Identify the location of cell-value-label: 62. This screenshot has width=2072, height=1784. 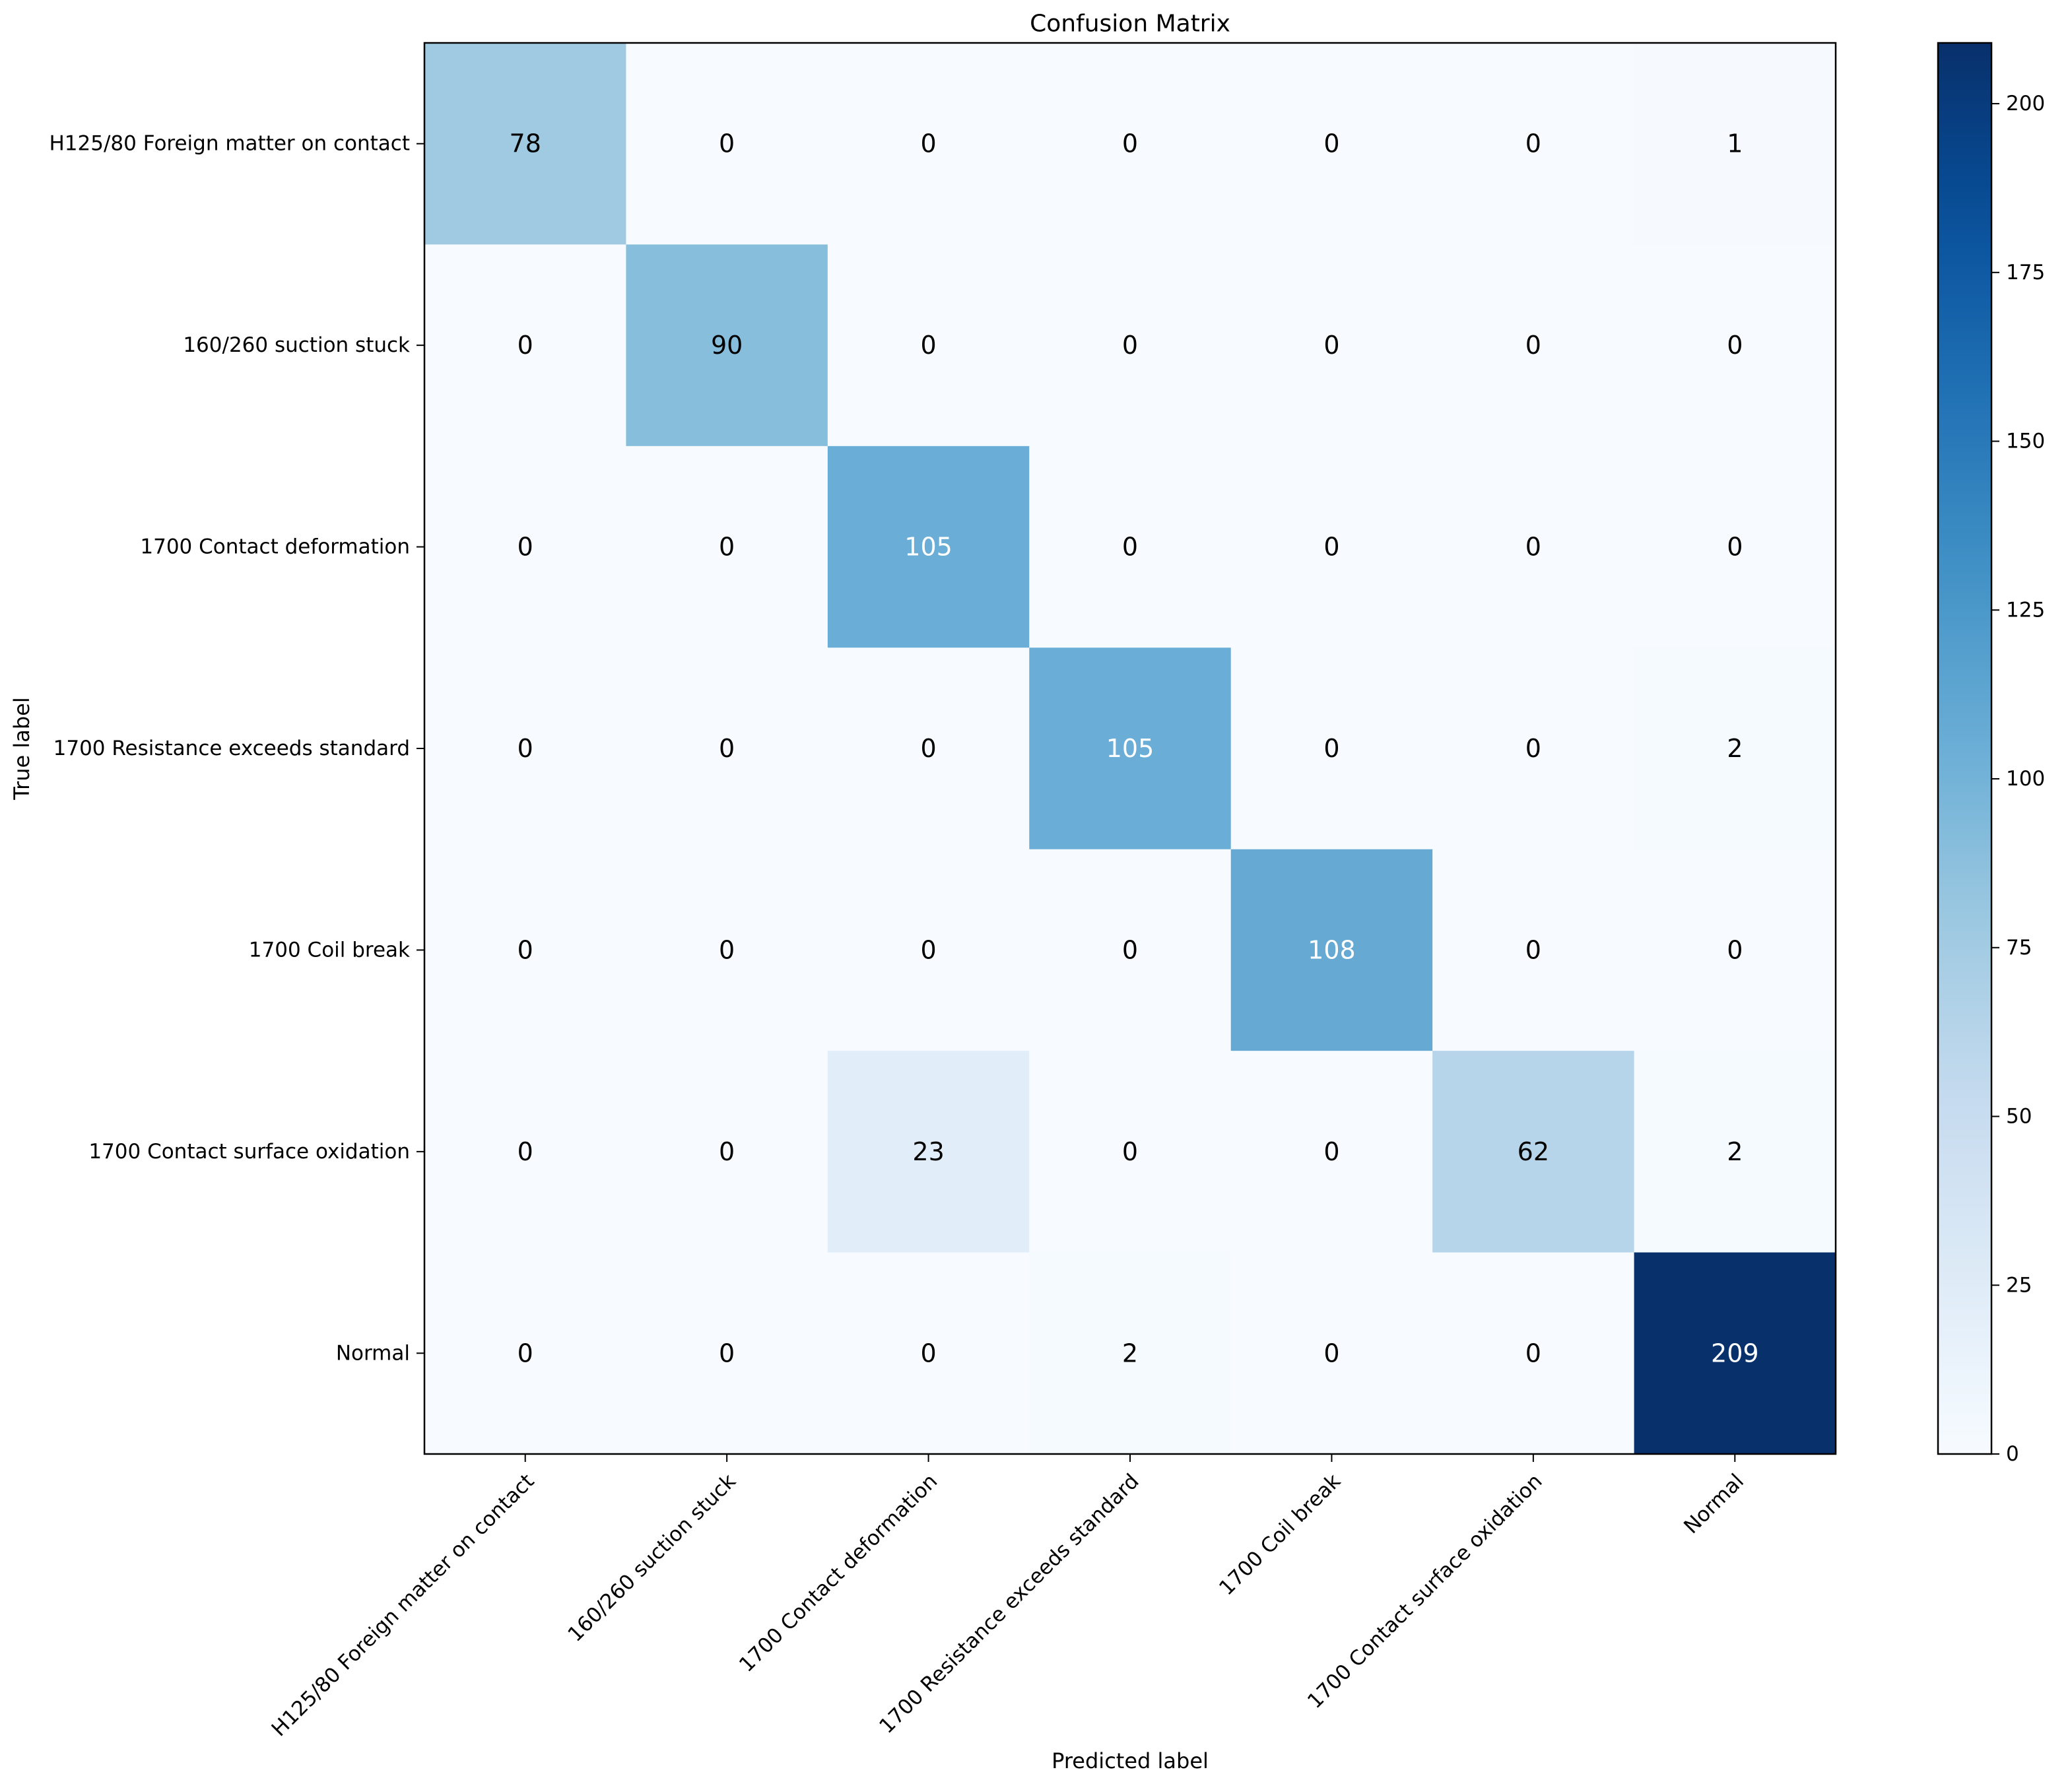
(1534, 1151).